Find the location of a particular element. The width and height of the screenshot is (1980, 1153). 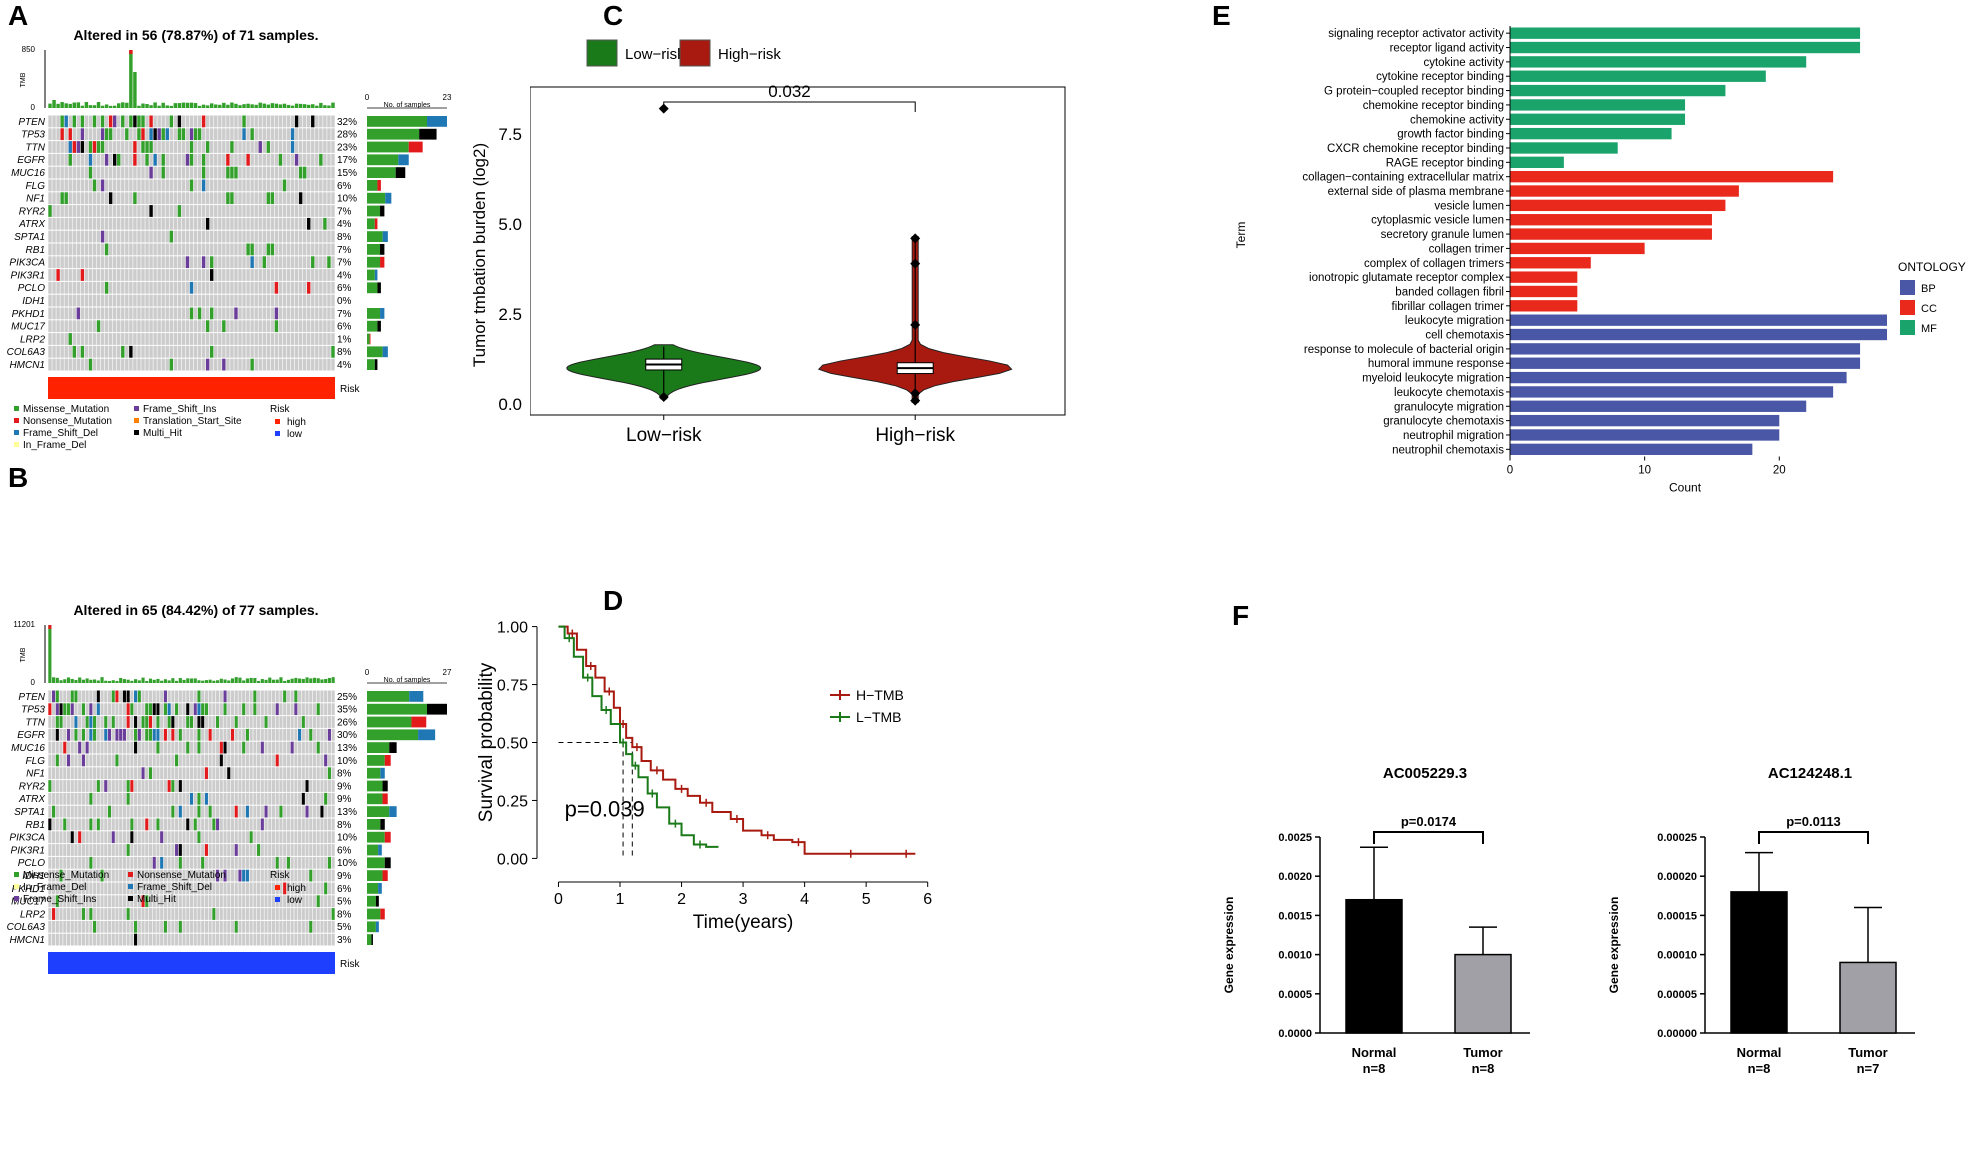

gene-label: TP53 is located at coordinates (33, 710).